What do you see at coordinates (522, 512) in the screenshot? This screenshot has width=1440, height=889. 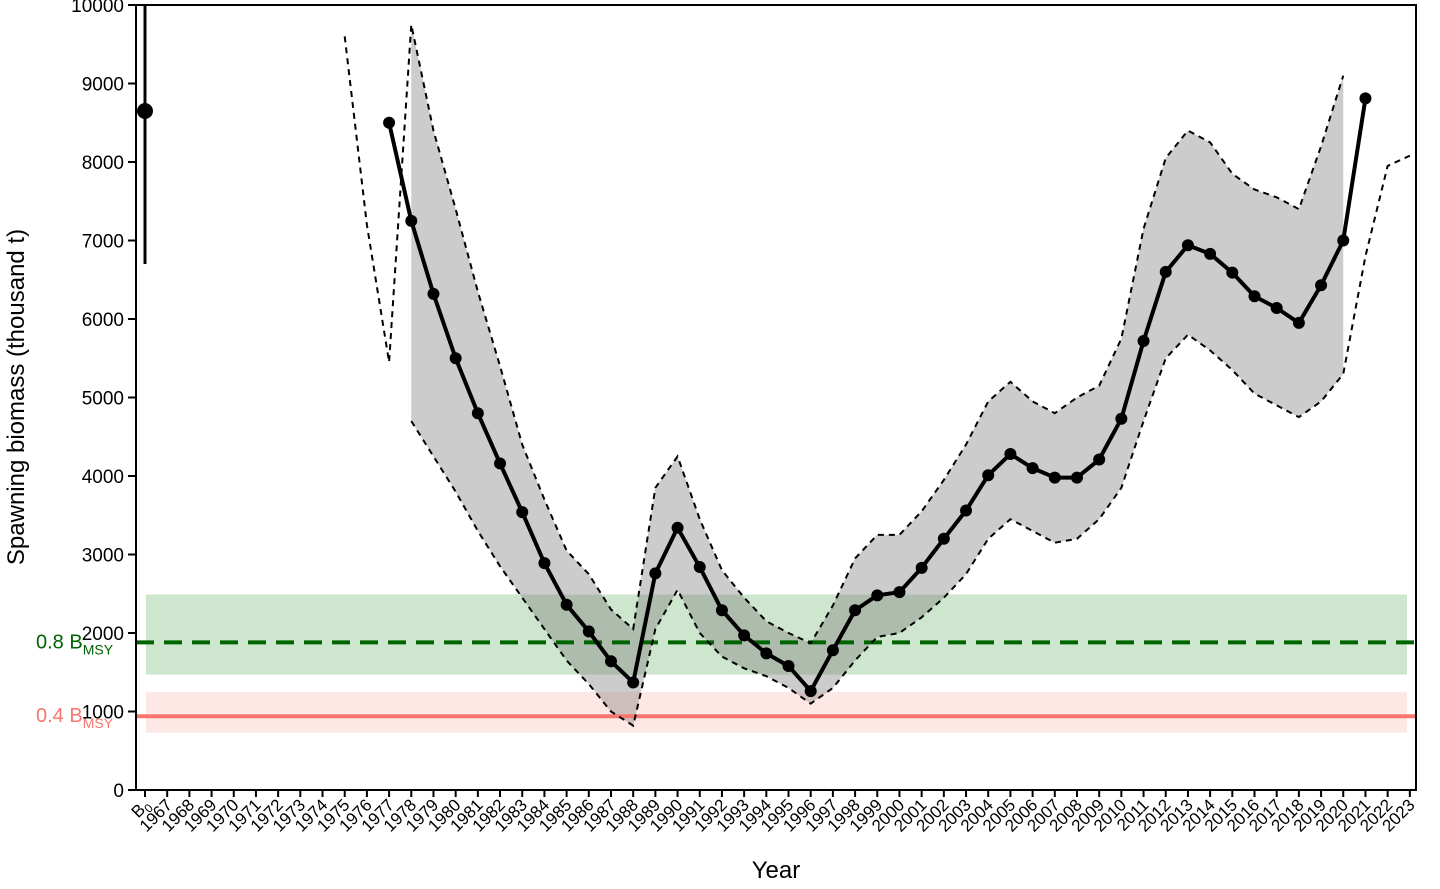 I see `point-1983` at bounding box center [522, 512].